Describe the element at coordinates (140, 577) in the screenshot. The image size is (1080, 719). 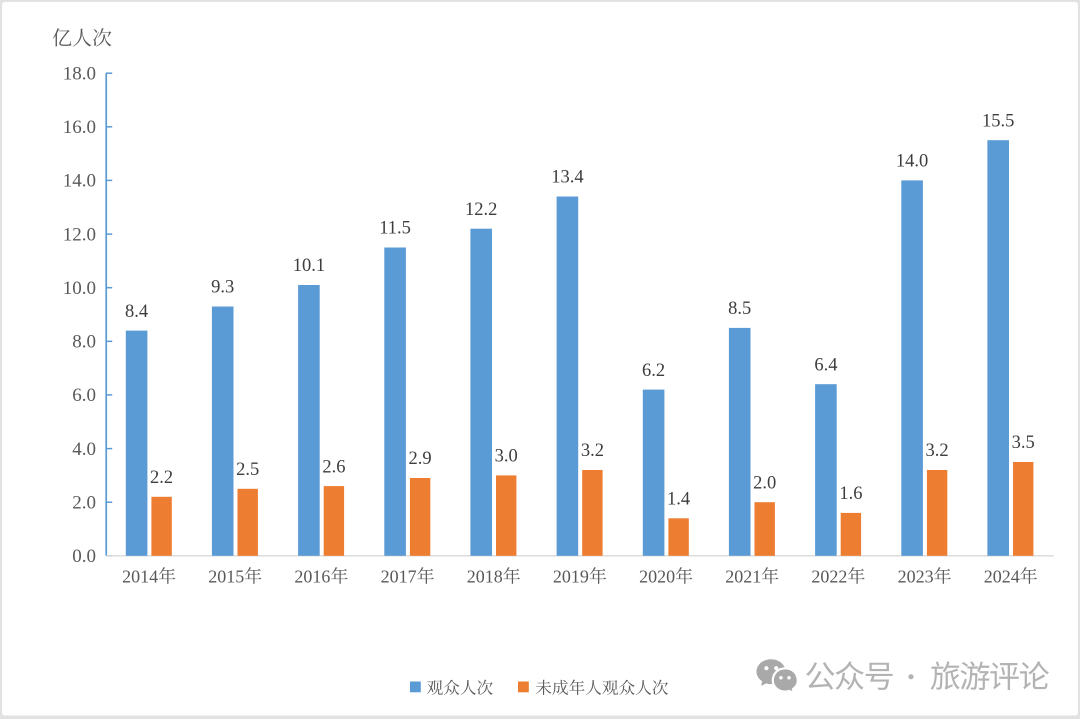
I see `svg-text: 2014` at that location.